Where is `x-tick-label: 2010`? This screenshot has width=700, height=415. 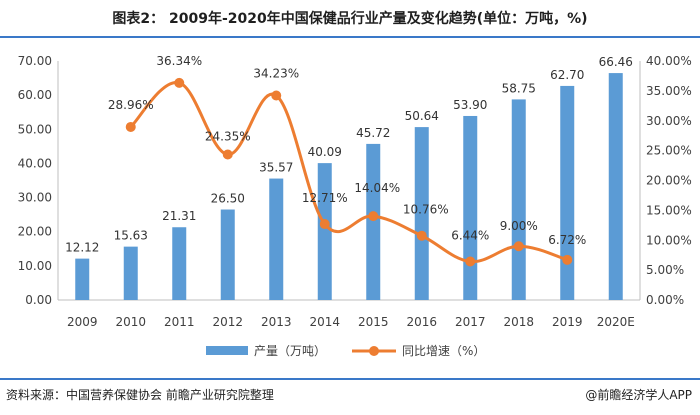
x-tick-label: 2010 is located at coordinates (130, 322).